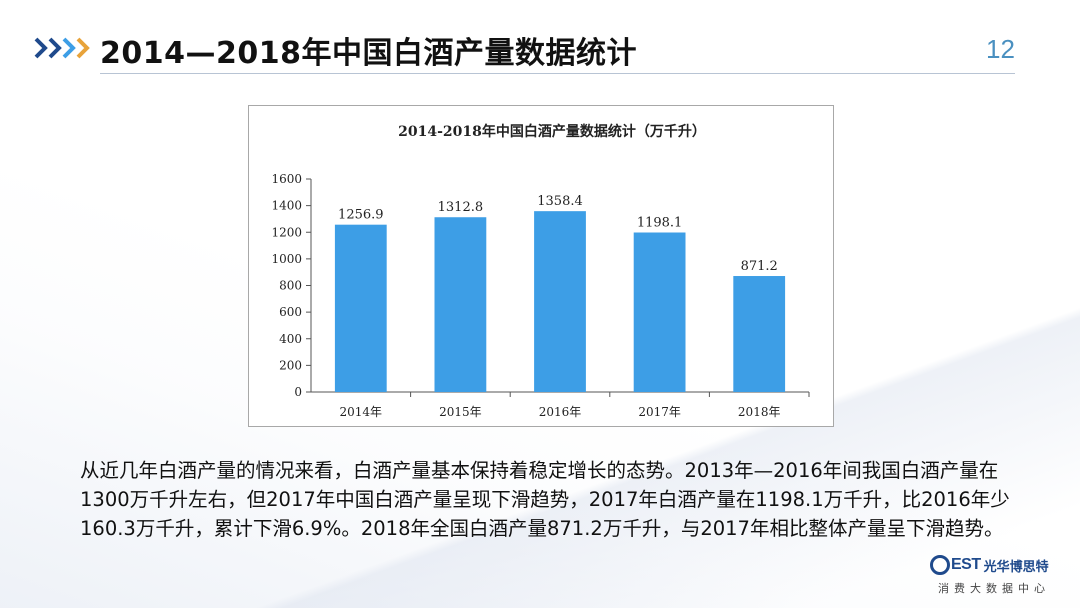 The width and height of the screenshot is (1080, 608). Describe the element at coordinates (290, 339) in the screenshot. I see `y-tick-label: 400` at that location.